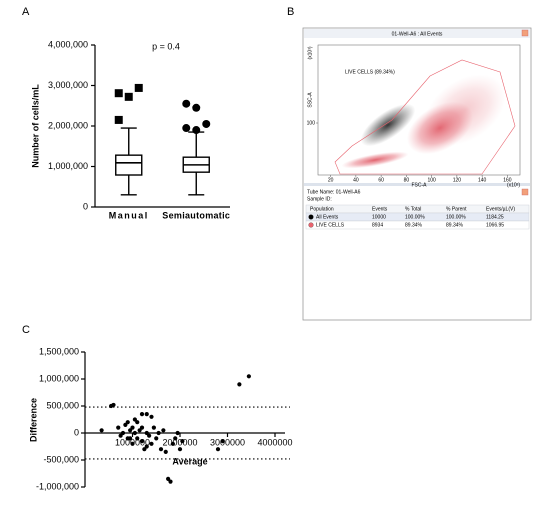 The image size is (550, 513). What do you see at coordinates (331, 180) in the screenshot?
I see `x-tick-label: 20` at bounding box center [331, 180].